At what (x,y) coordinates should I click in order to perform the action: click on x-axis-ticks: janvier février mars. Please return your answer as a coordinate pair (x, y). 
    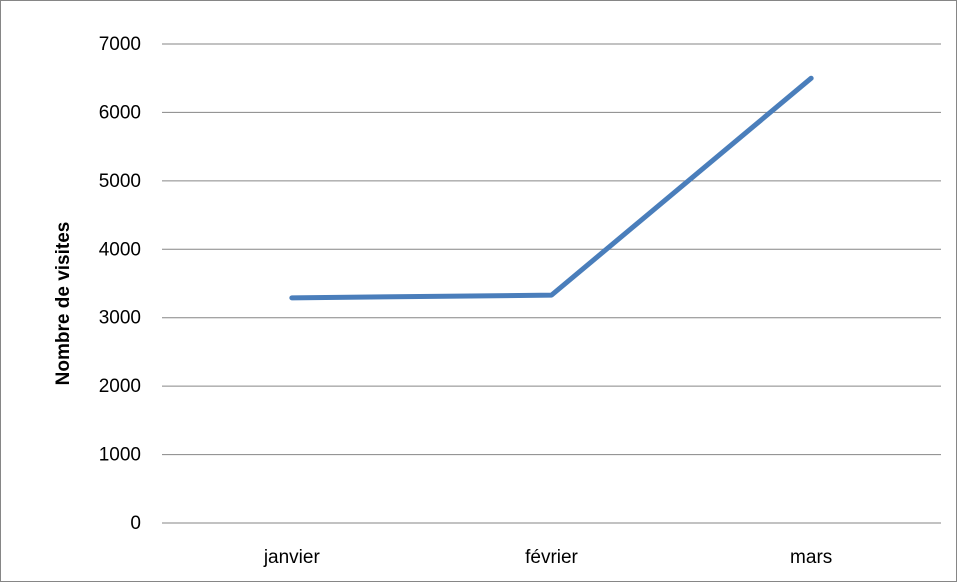
    Looking at the image, I should click on (547, 557).